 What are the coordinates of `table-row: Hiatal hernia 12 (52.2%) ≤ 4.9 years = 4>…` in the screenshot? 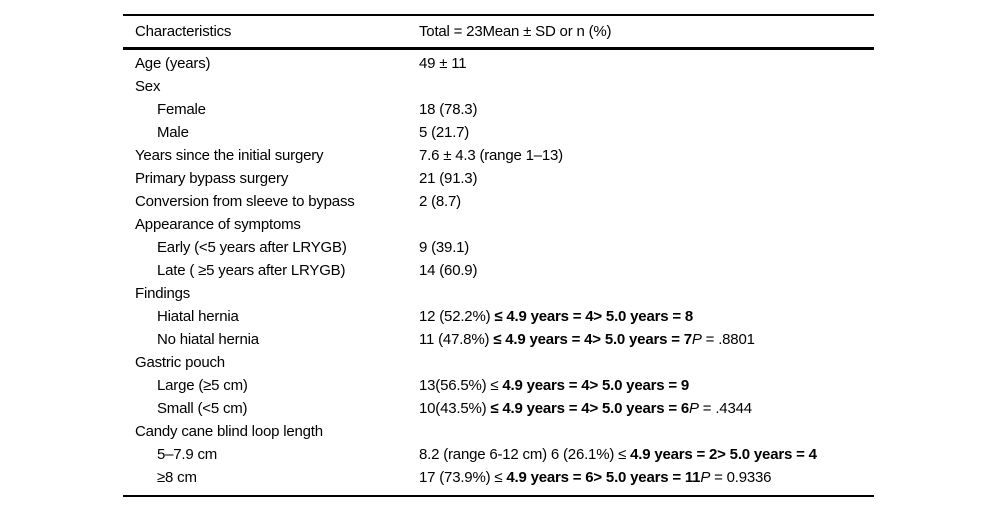 It's located at (498, 316).